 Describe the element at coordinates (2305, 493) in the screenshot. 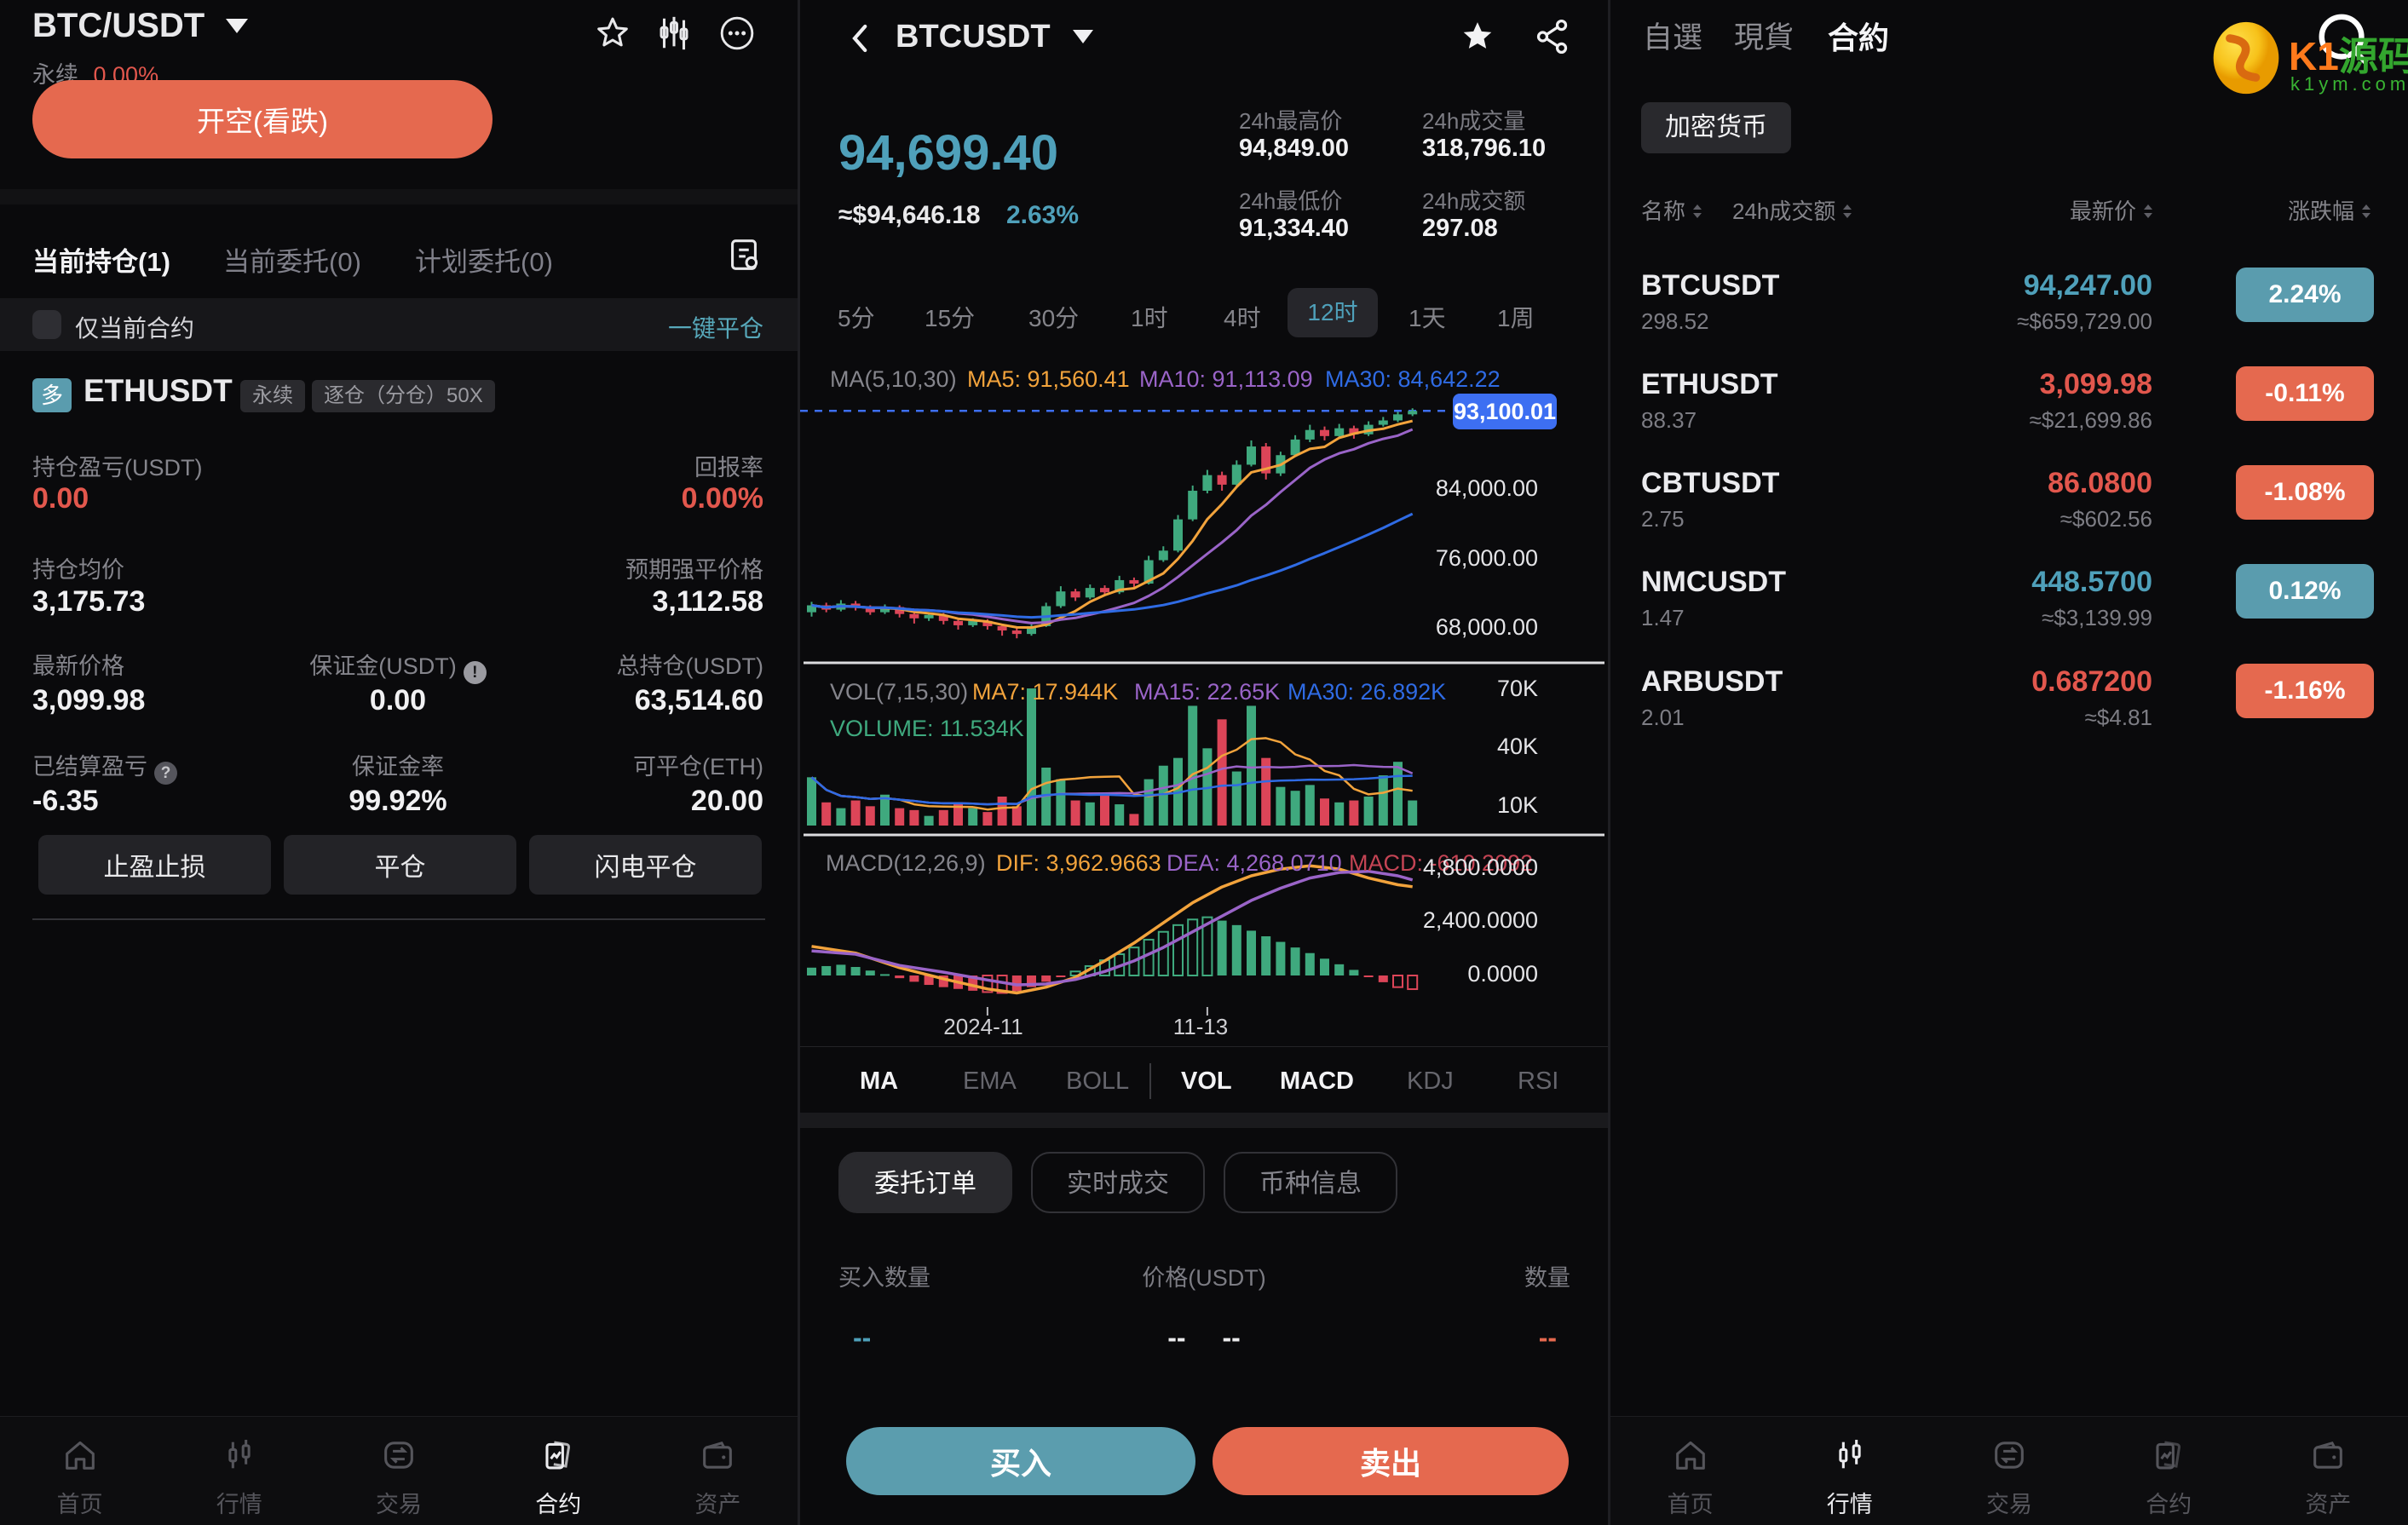

I see `row-change-badge: -1.08%` at that location.